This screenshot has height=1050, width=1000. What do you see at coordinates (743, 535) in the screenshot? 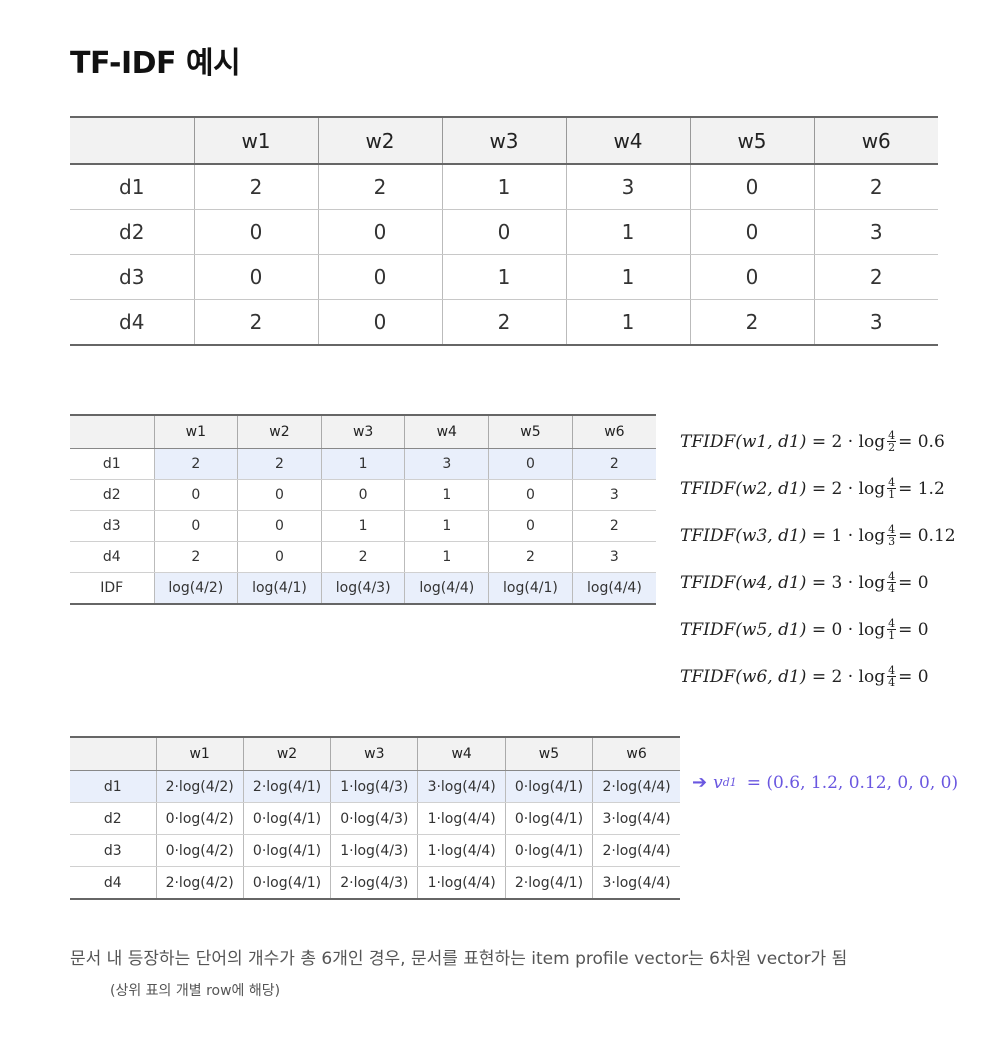
I see `formula-lhs: TFIDF(w3, d1)` at bounding box center [743, 535].